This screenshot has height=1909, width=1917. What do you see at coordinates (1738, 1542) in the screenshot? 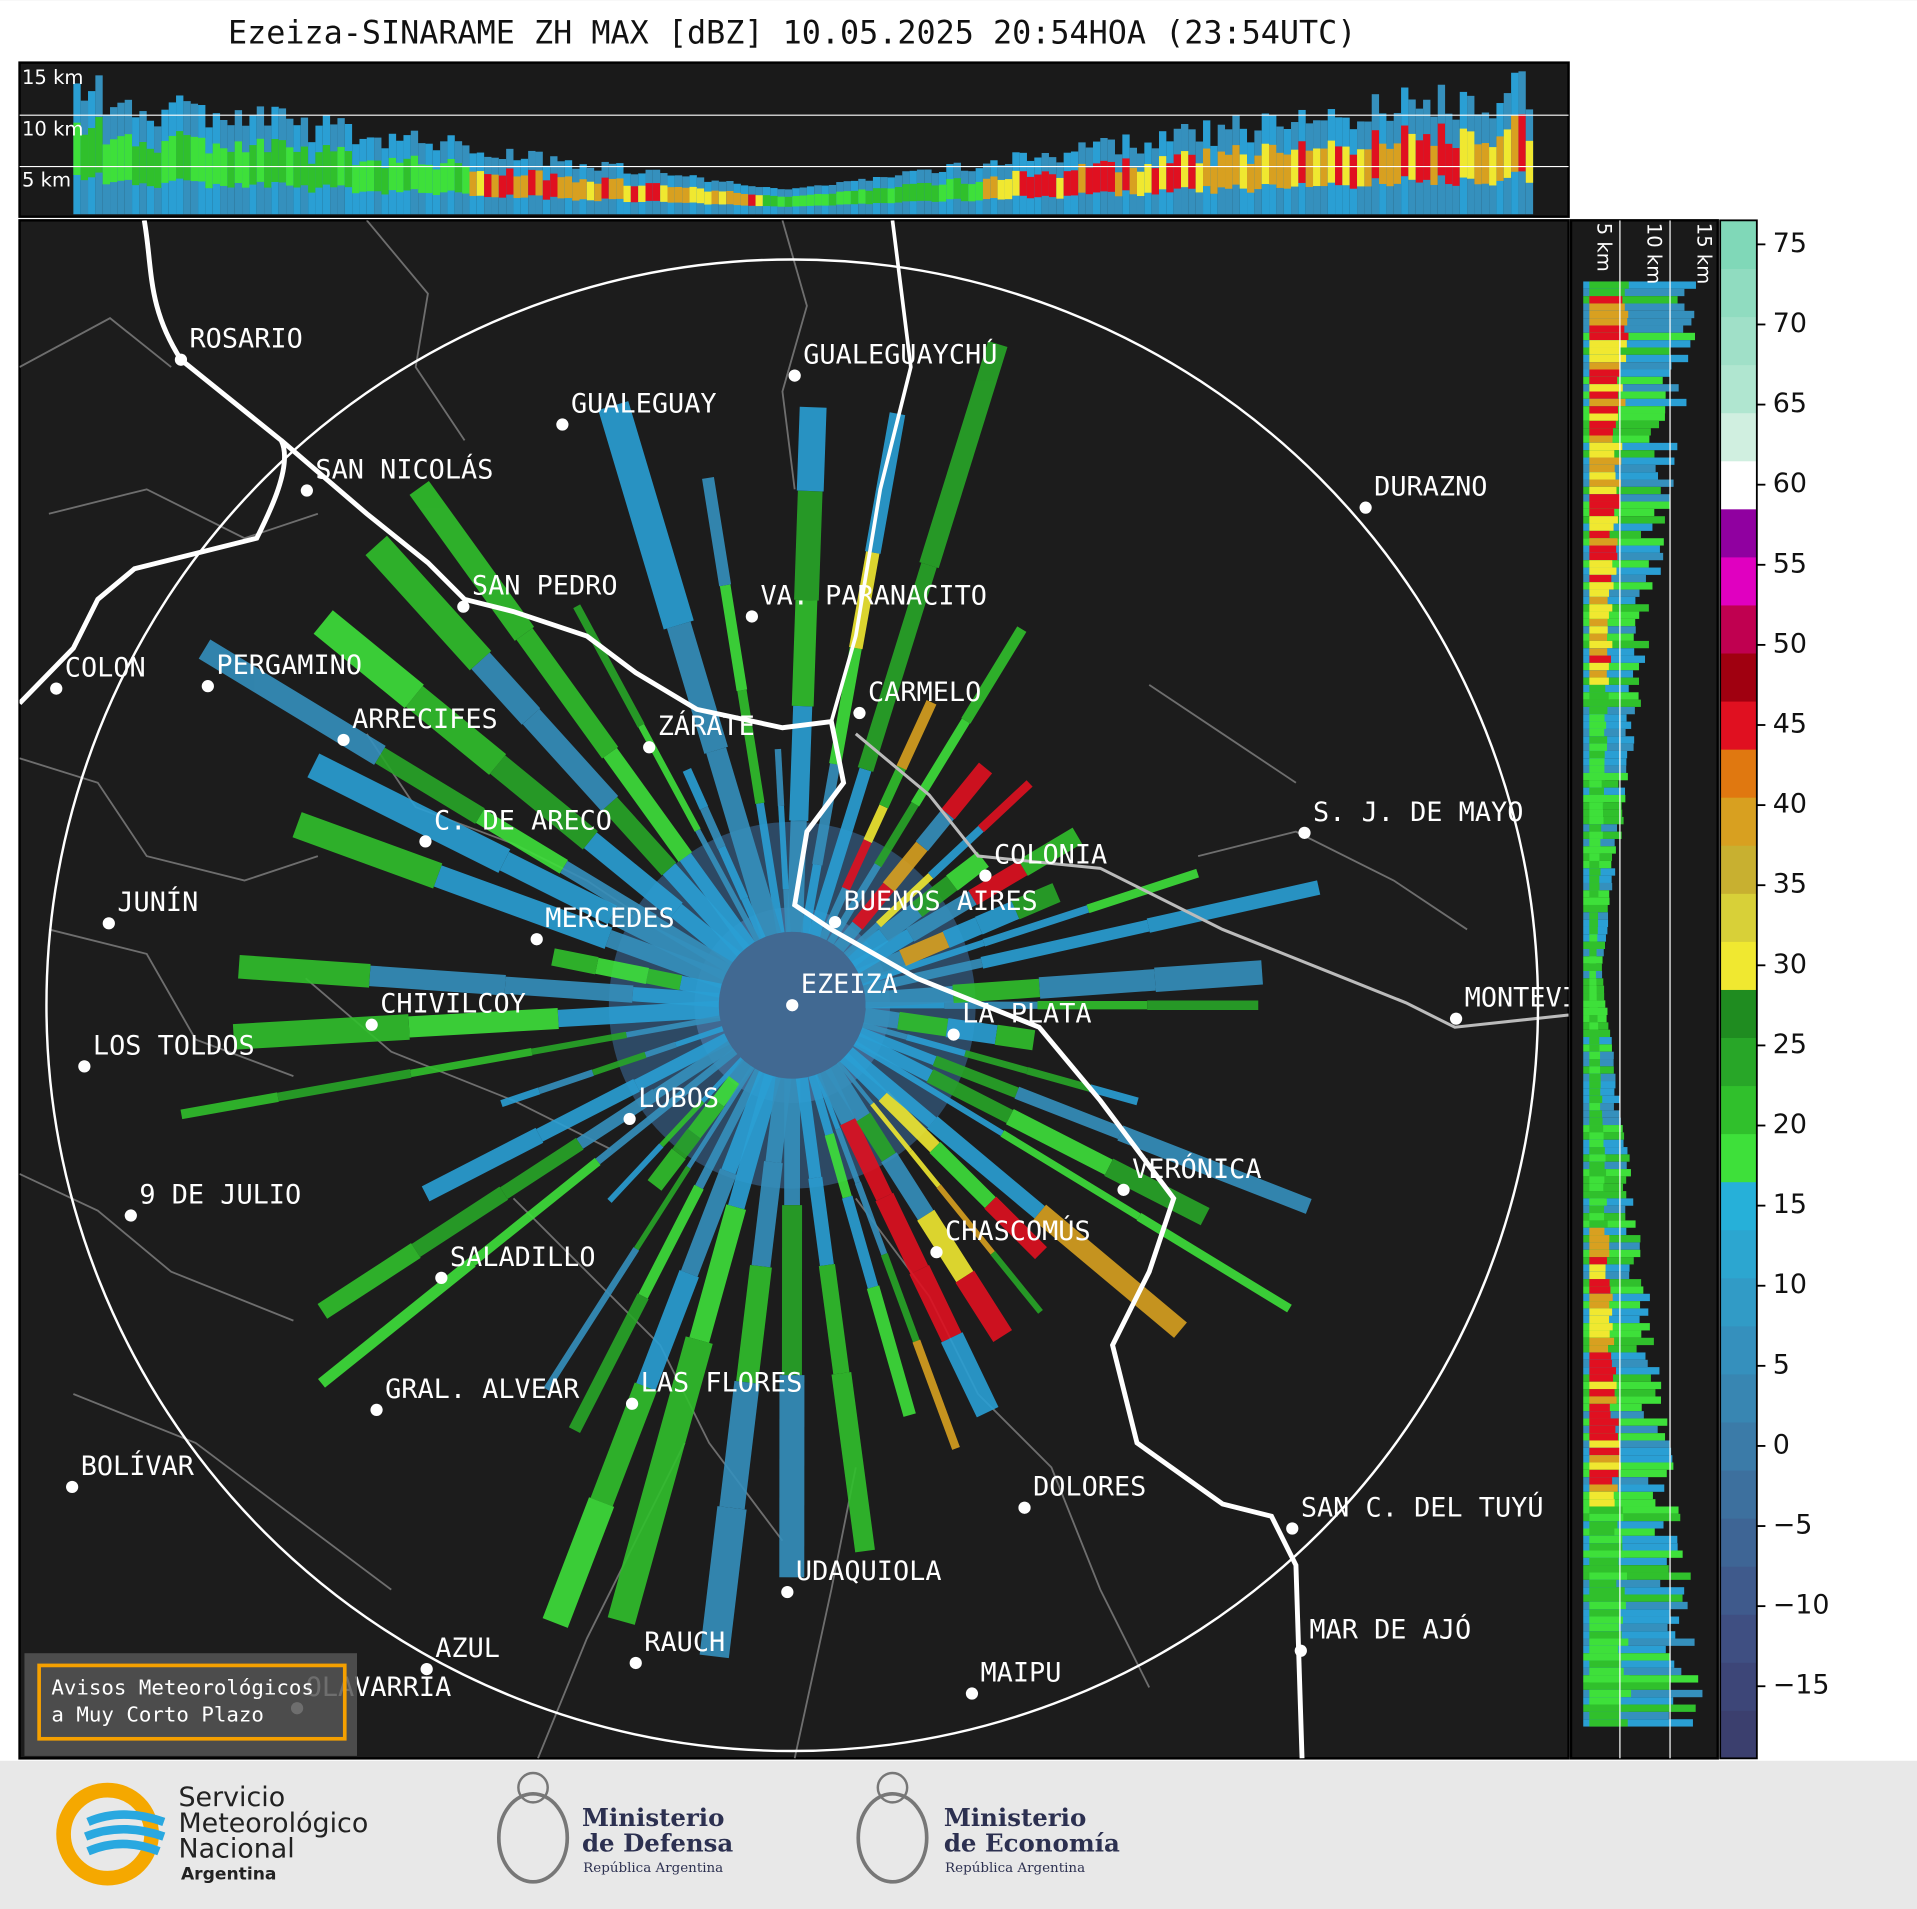
I see `colorbar-band` at bounding box center [1738, 1542].